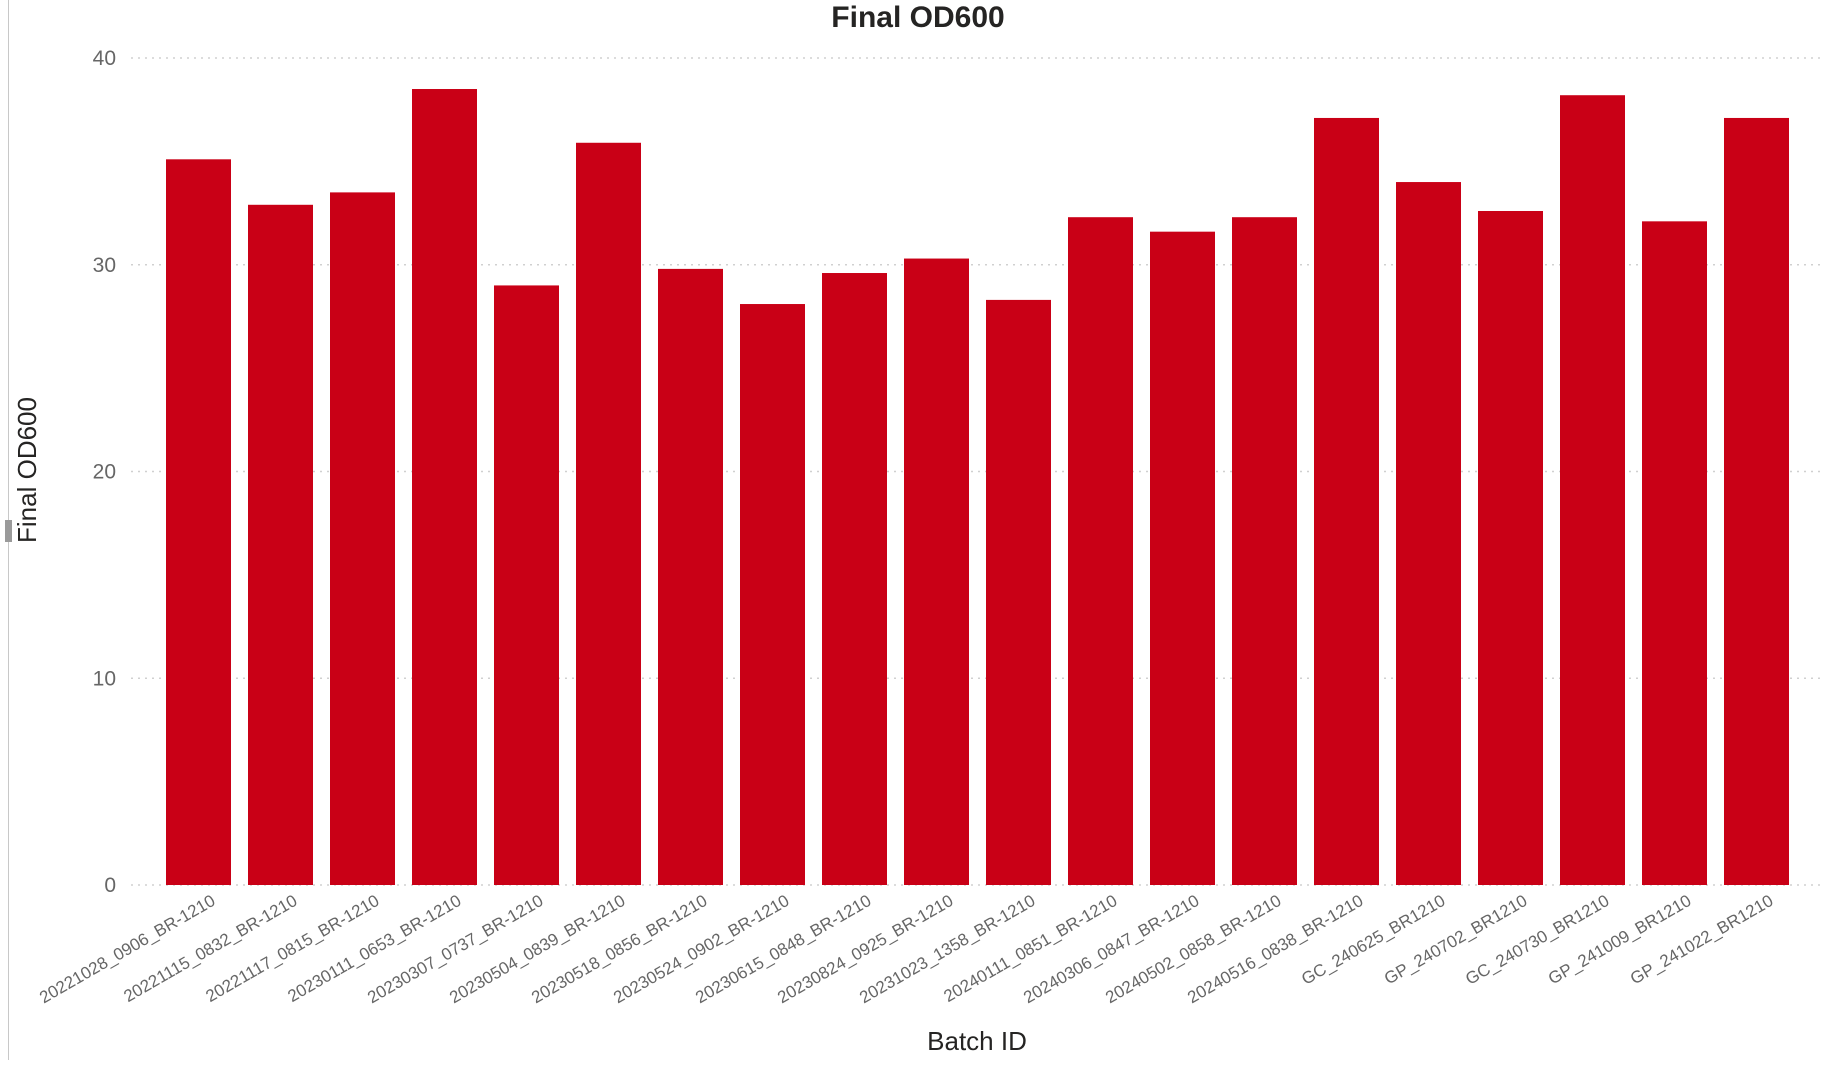 The image size is (1822, 1065). Describe the element at coordinates (1455, 939) in the screenshot. I see `x-tick-label: GP_240702_BR1210` at that location.